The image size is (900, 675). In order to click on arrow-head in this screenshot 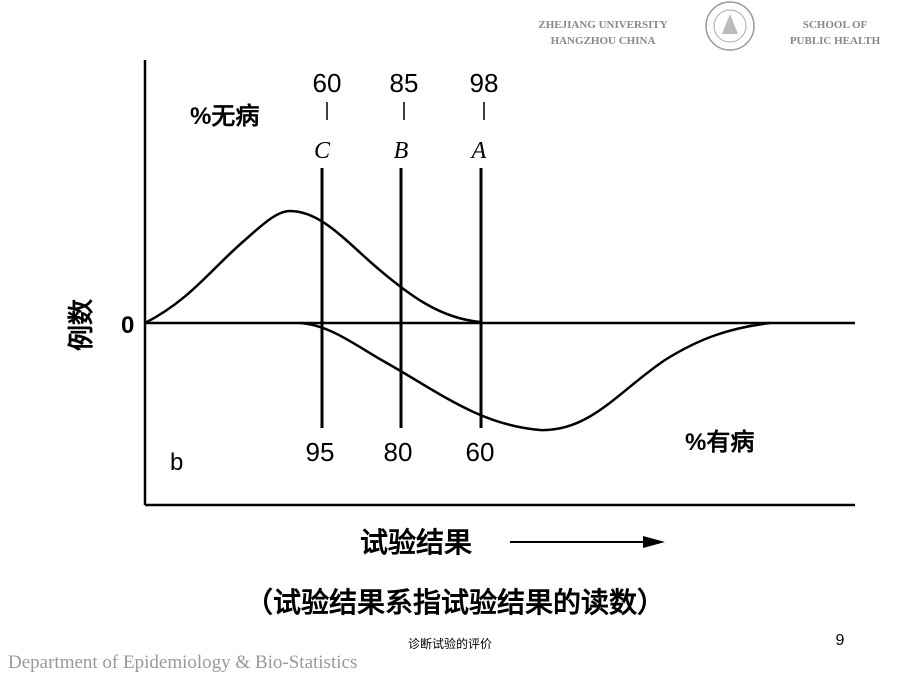, I will do `click(654, 542)`.